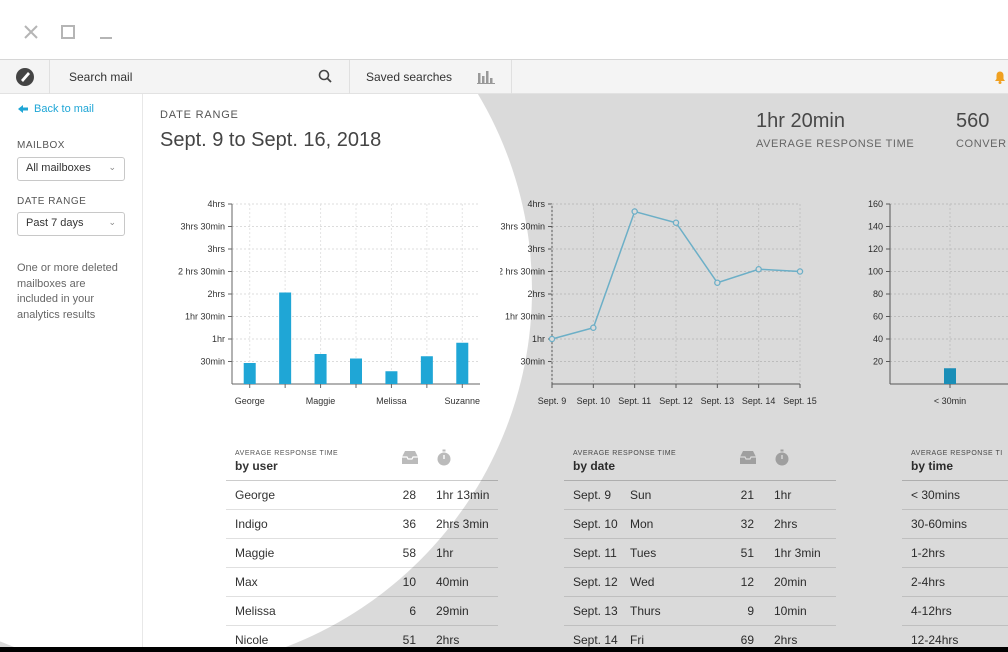 The height and width of the screenshot is (652, 1008). I want to click on back-to-mail-label: Back to mail, so click(64, 109).